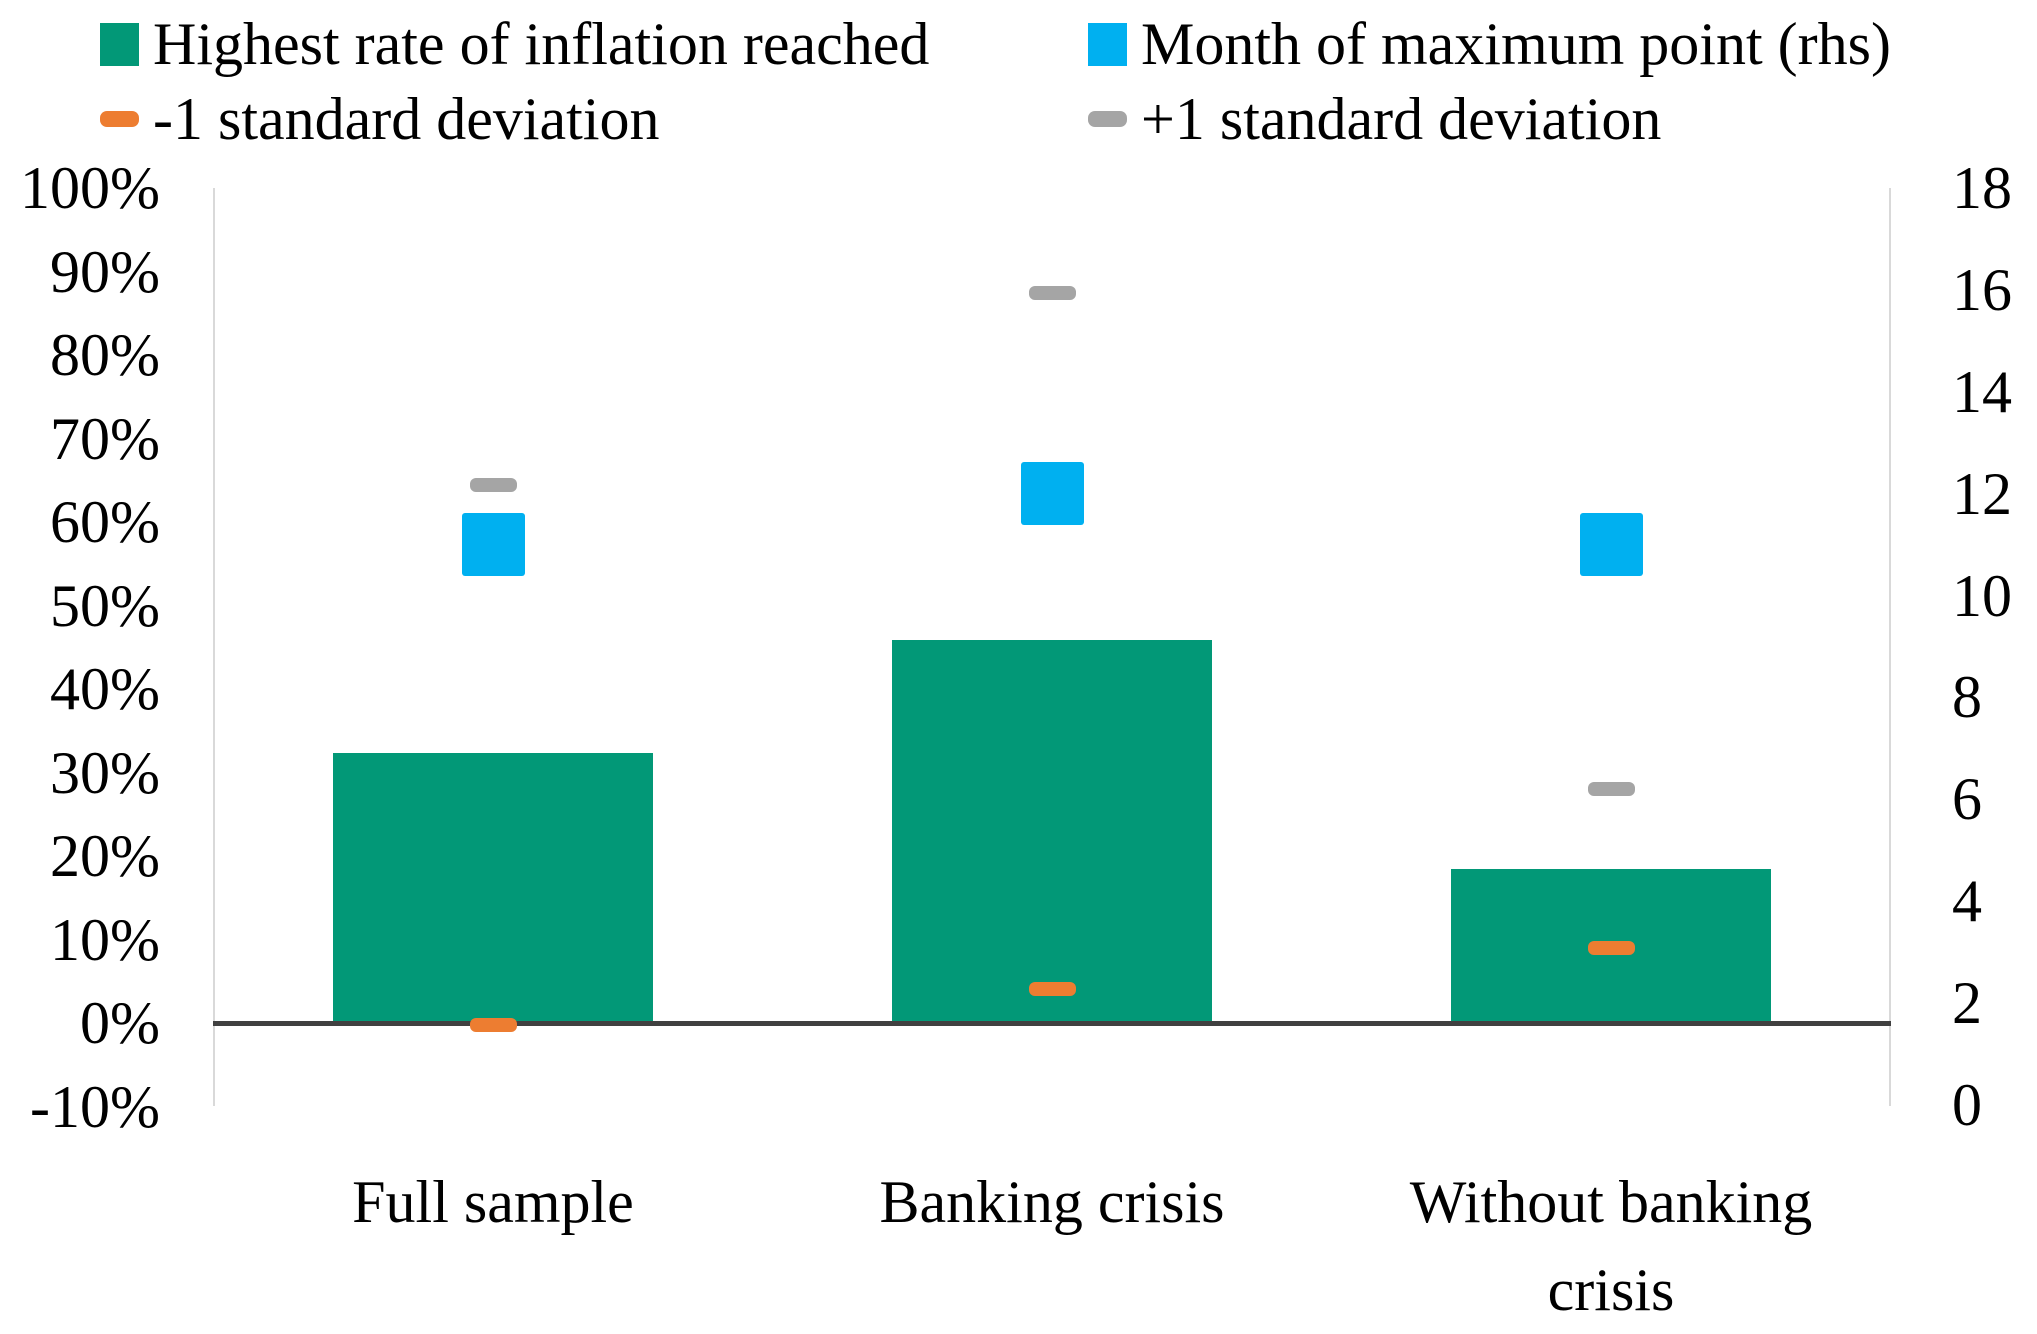 The image size is (2037, 1334). I want to click on left-plot-border, so click(214, 647).